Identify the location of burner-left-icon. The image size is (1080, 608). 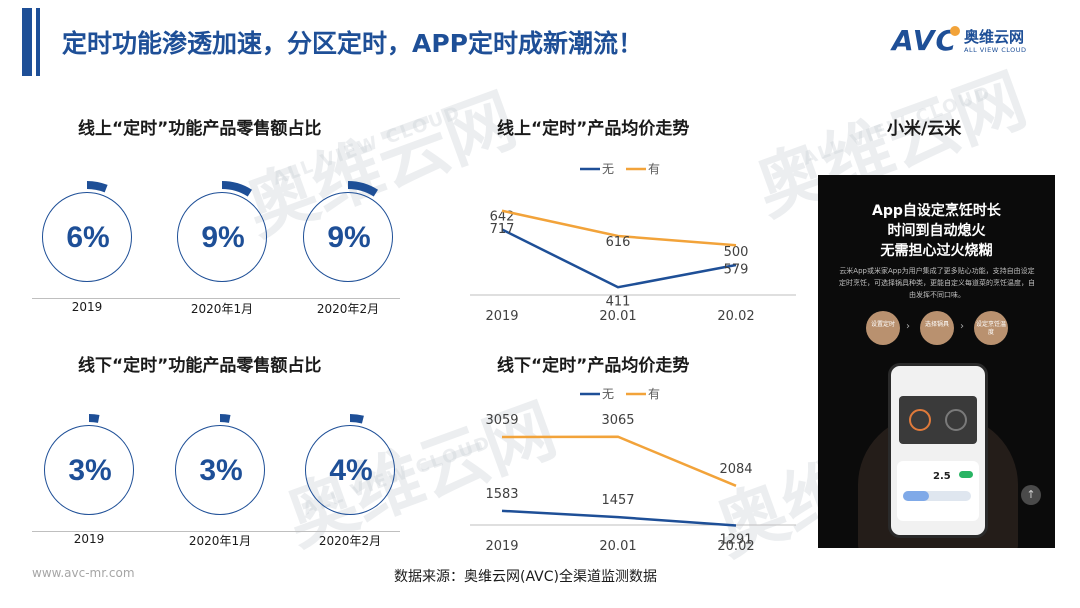
(920, 420).